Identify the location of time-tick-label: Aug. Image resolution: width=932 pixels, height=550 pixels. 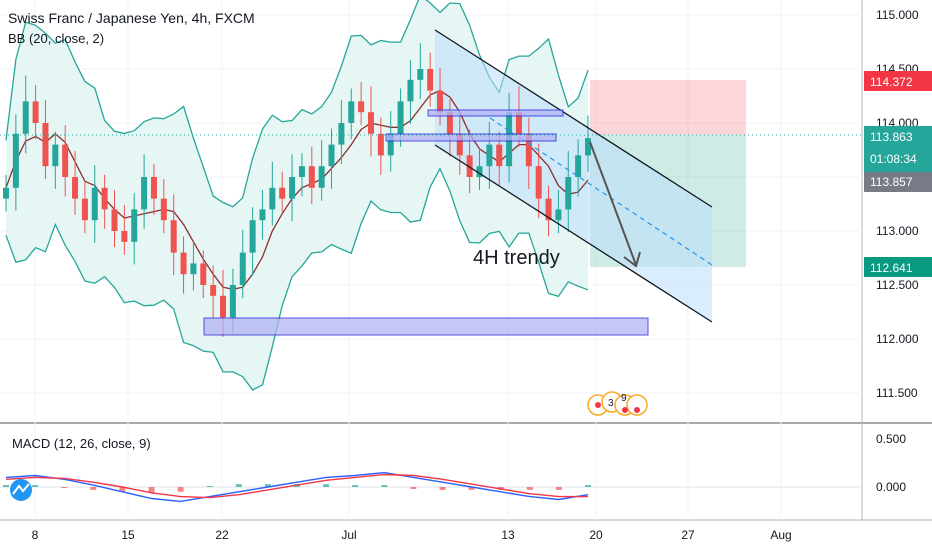
(780, 535).